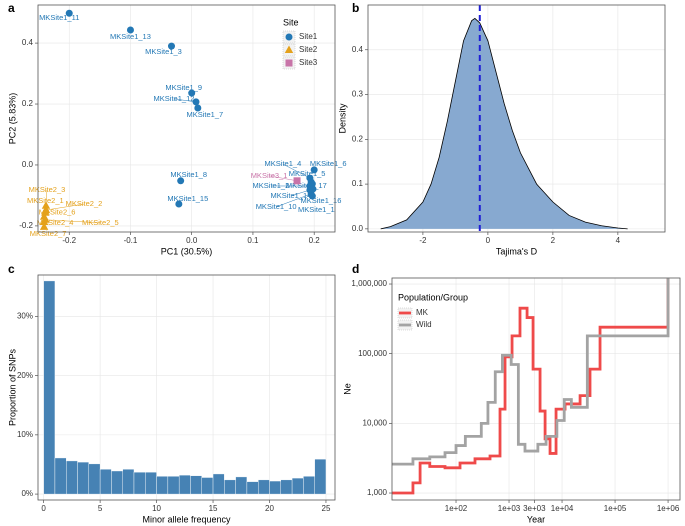 The height and width of the screenshot is (526, 685). What do you see at coordinates (57, 212) in the screenshot?
I see `point-label: MKSite2_6` at bounding box center [57, 212].